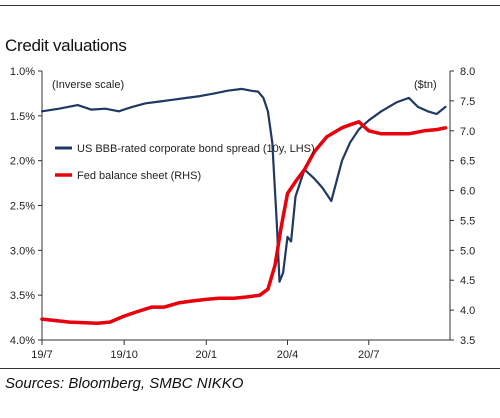  I want to click on left-tick-label: 3.0%, so click(22, 251).